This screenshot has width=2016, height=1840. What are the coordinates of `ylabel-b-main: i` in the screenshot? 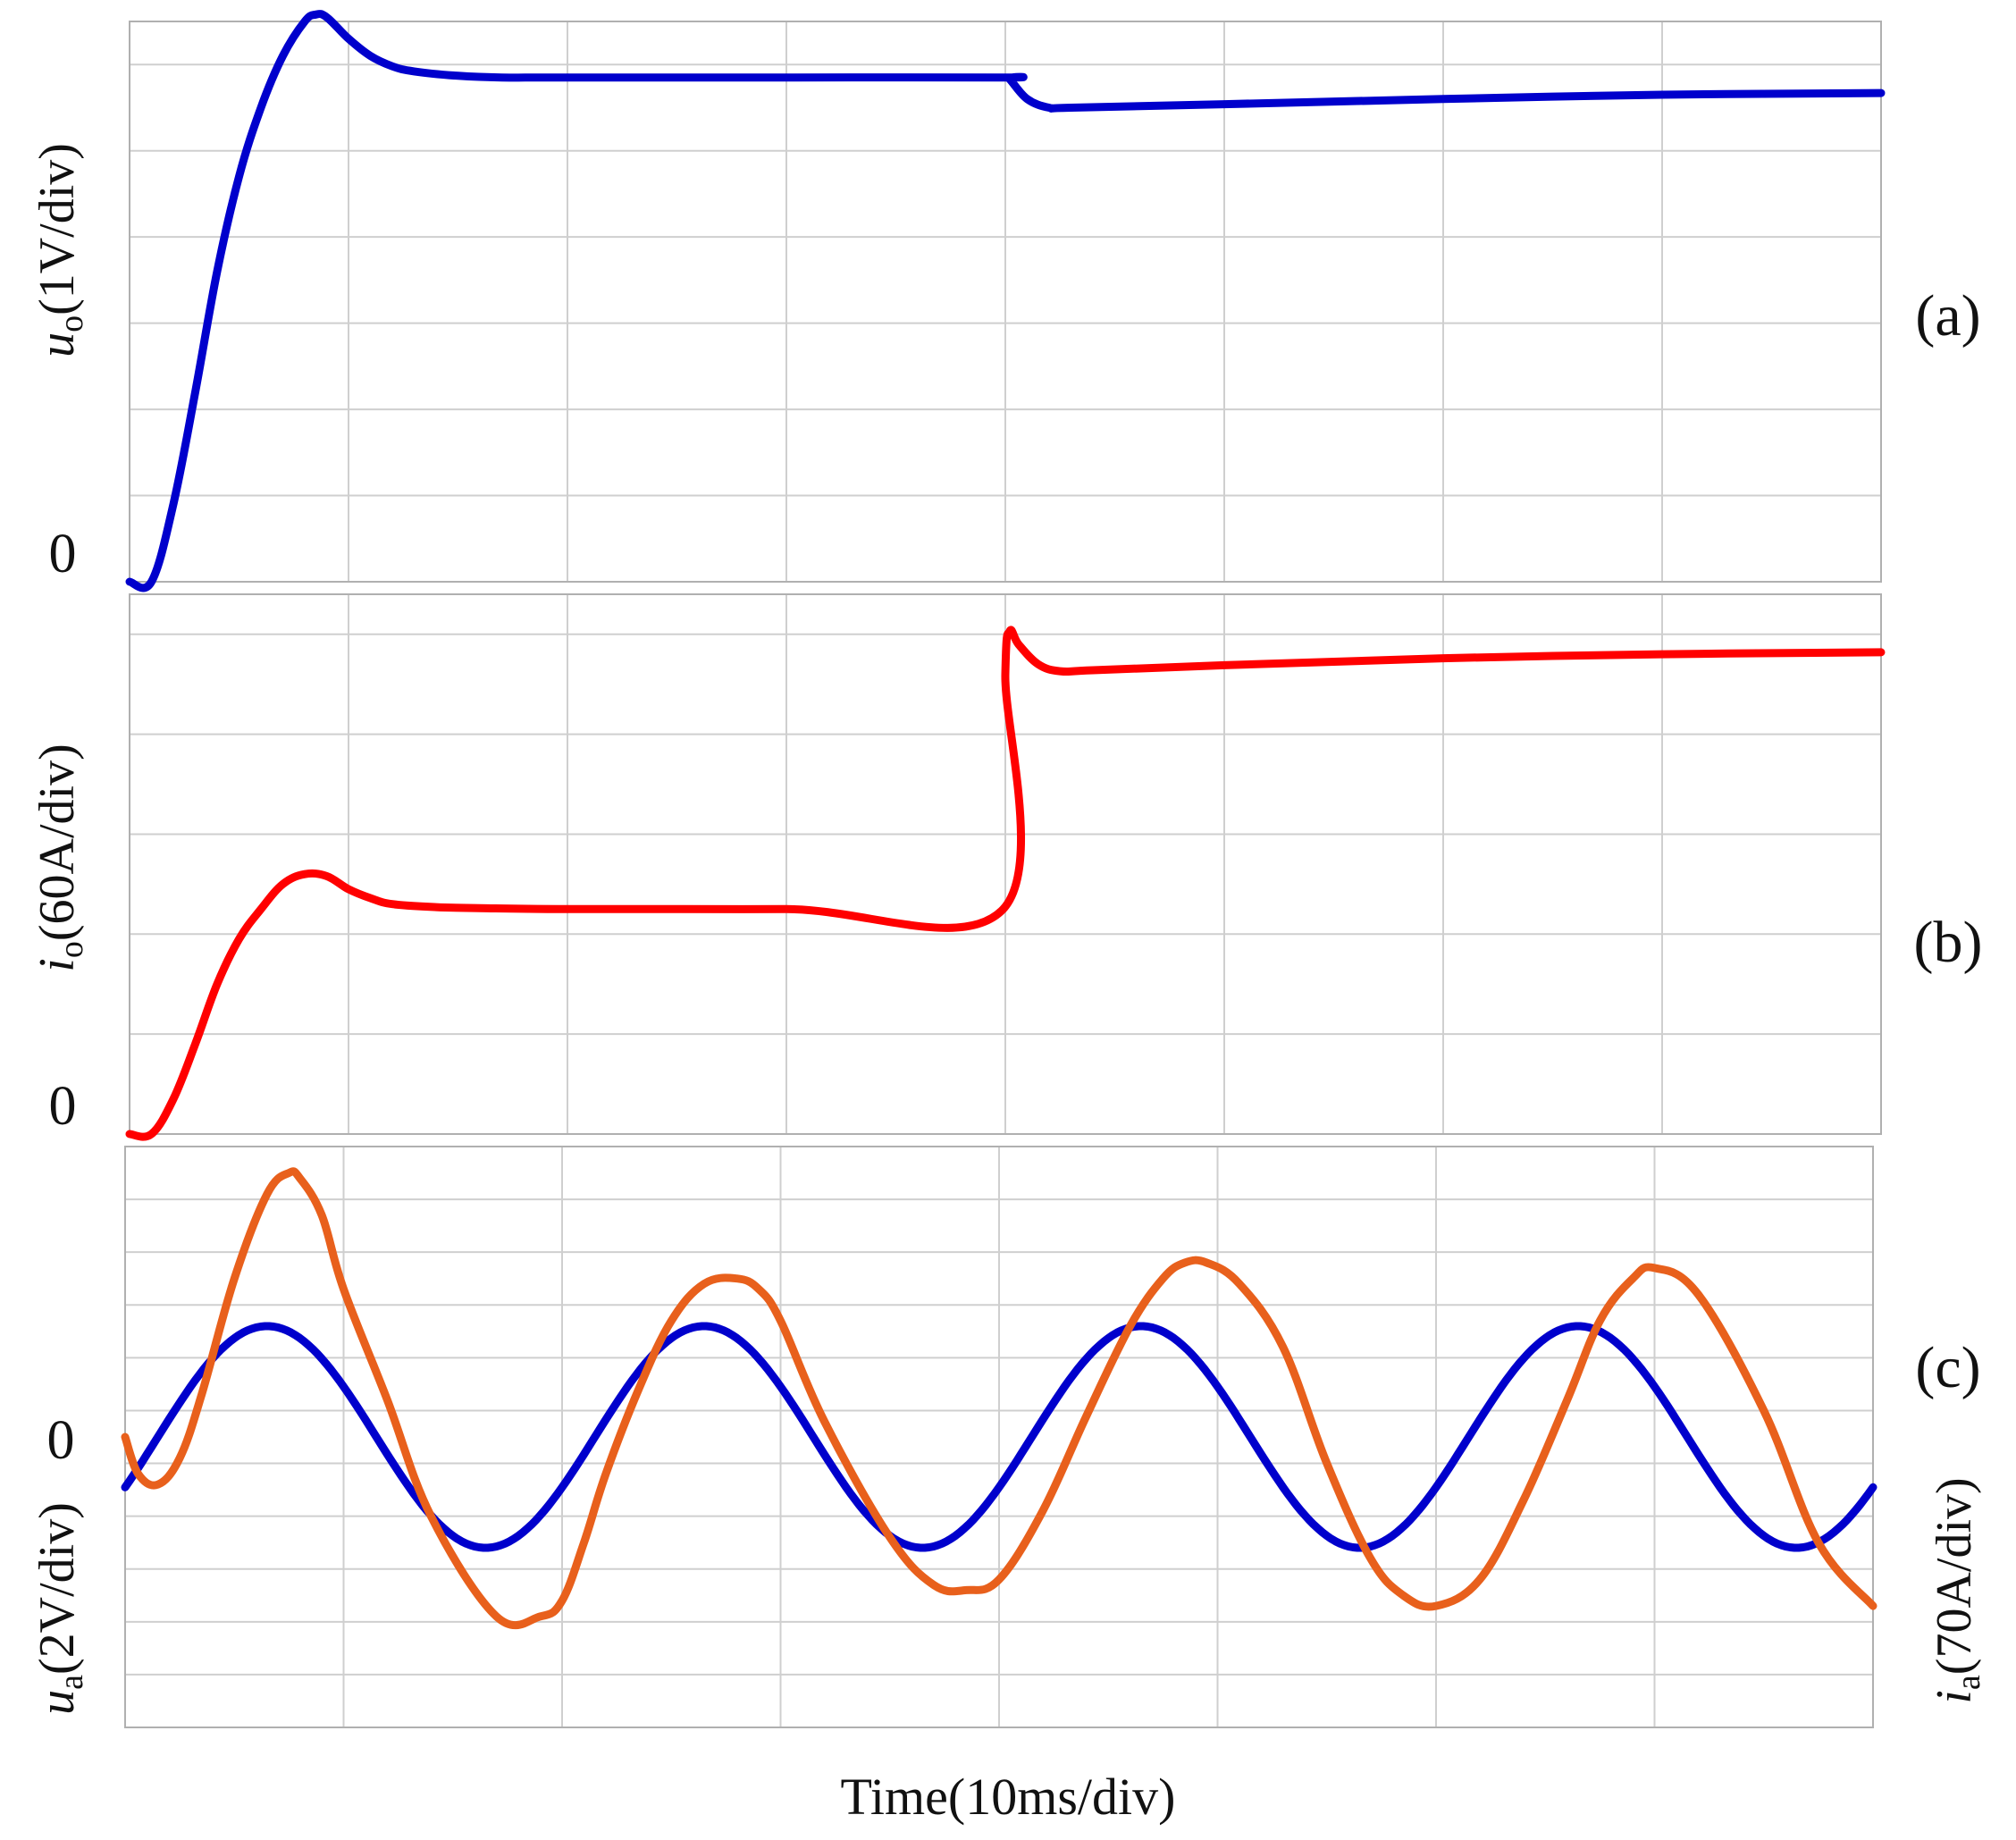 It's located at (57, 965).